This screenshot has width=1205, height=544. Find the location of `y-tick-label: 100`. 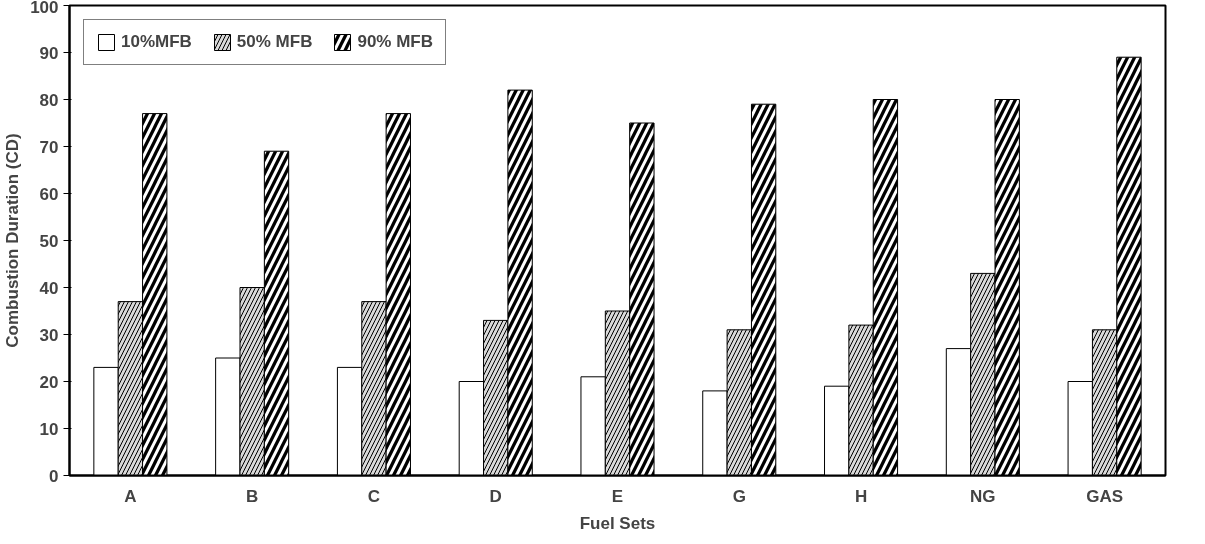

y-tick-label: 100 is located at coordinates (44, 8).